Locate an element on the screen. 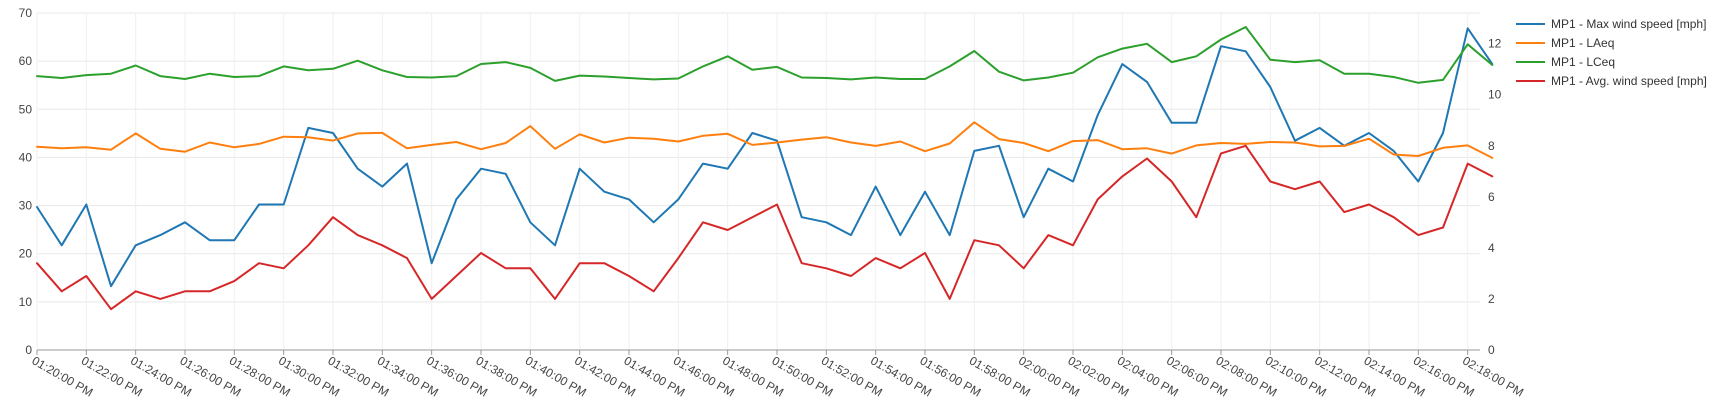  y-left-tick-label: 60 is located at coordinates (26, 61).